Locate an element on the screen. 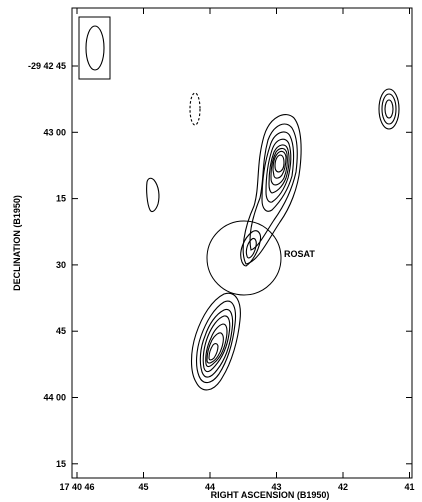  x-tick-label-0: 17 40 46 is located at coordinates (76, 487).